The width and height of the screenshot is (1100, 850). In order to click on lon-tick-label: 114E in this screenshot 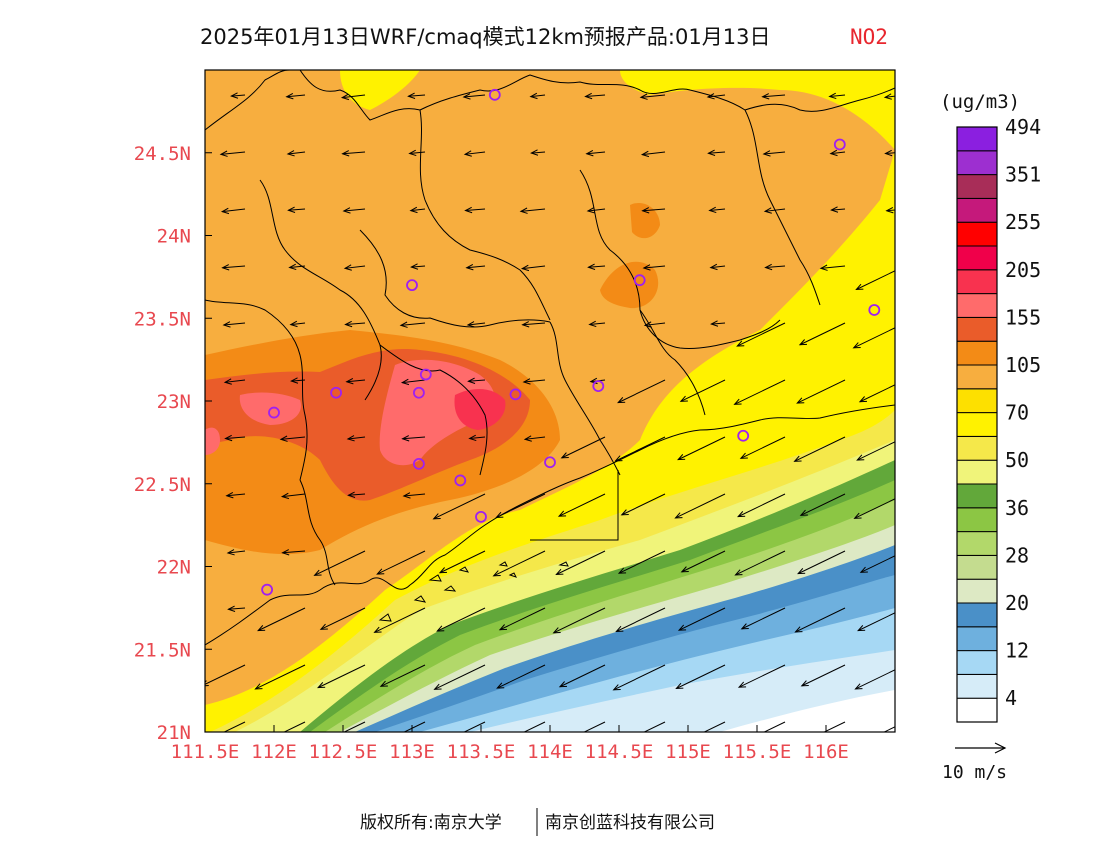, I will do `click(550, 752)`.